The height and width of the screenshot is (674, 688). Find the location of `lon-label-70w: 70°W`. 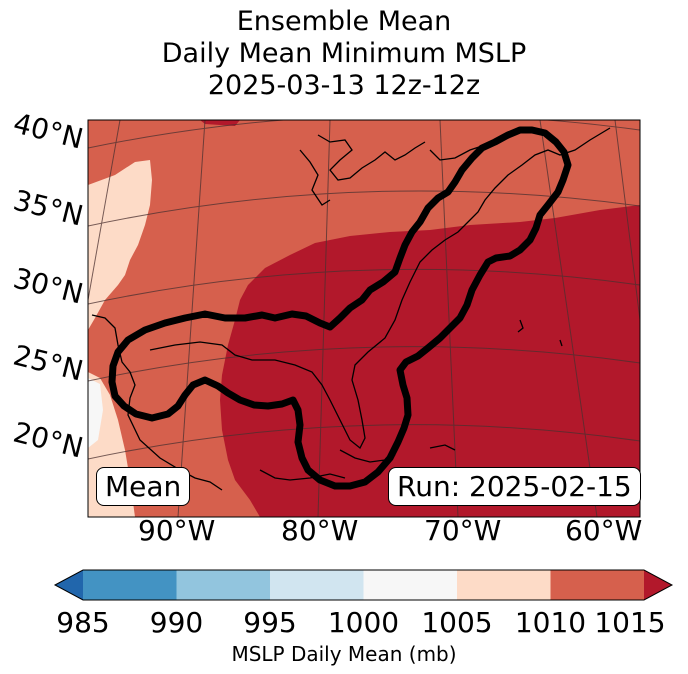

lon-label-70w: 70°W is located at coordinates (463, 530).